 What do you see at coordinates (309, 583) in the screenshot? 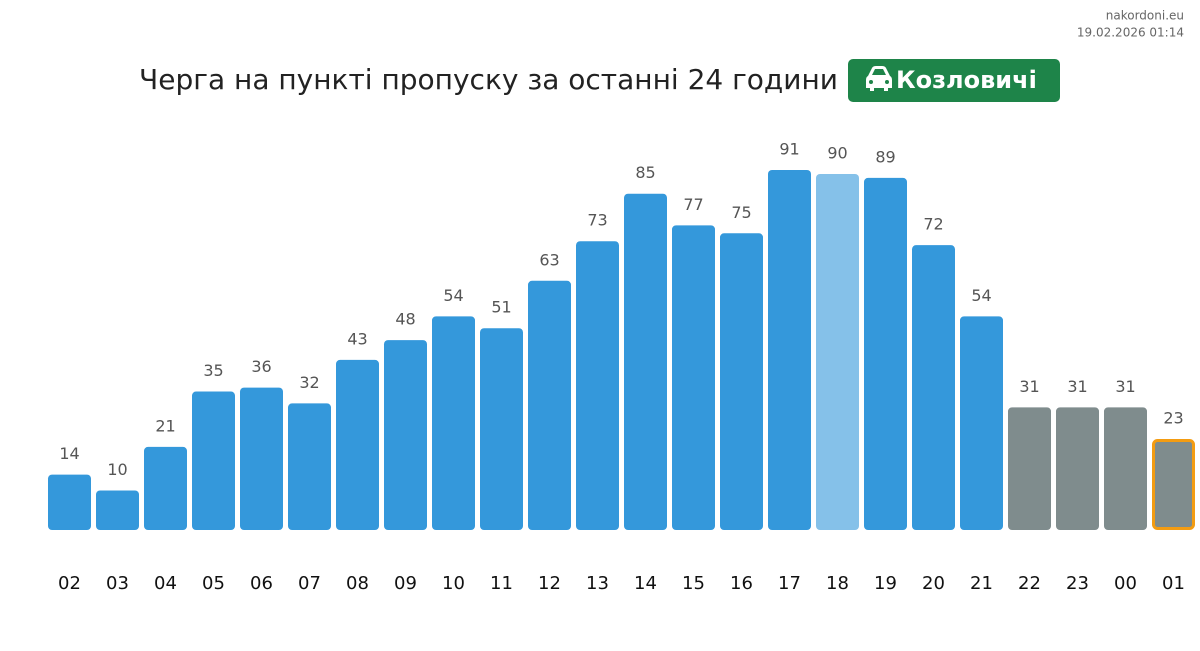
I see `x-tick-label: 07` at bounding box center [309, 583].